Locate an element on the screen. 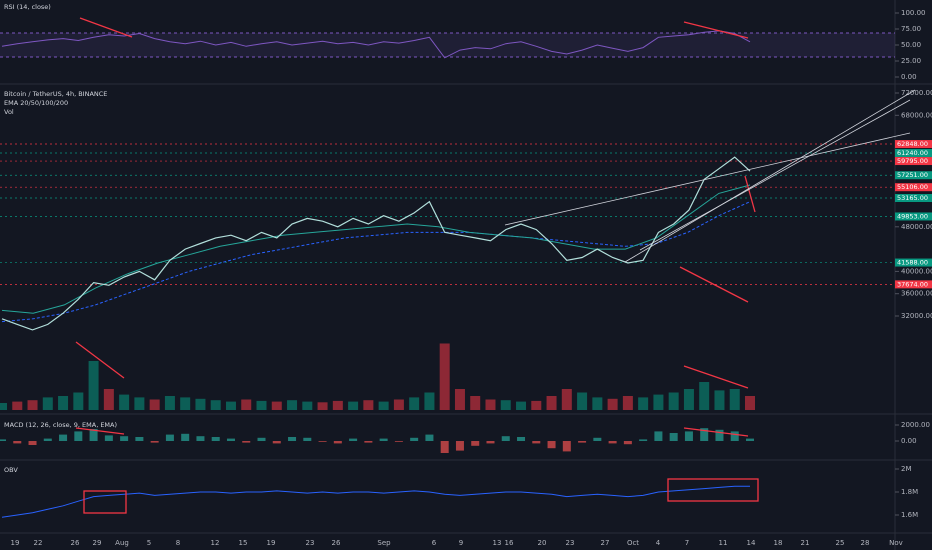  date-label: 25 is located at coordinates (840, 543).